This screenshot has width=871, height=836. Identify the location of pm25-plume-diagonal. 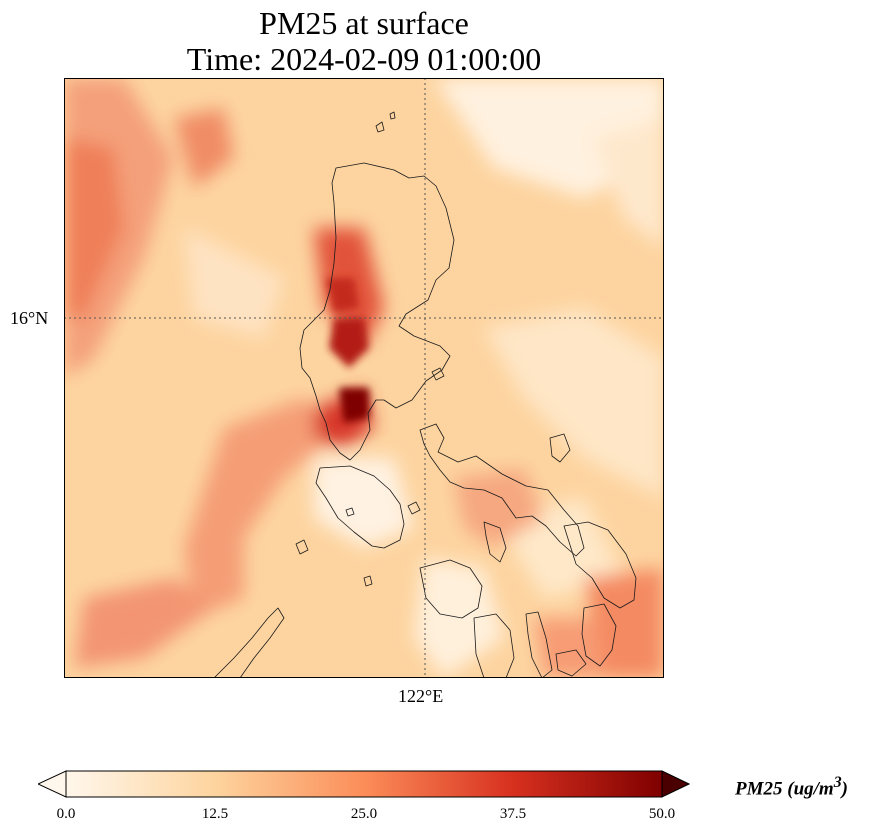
(264, 508).